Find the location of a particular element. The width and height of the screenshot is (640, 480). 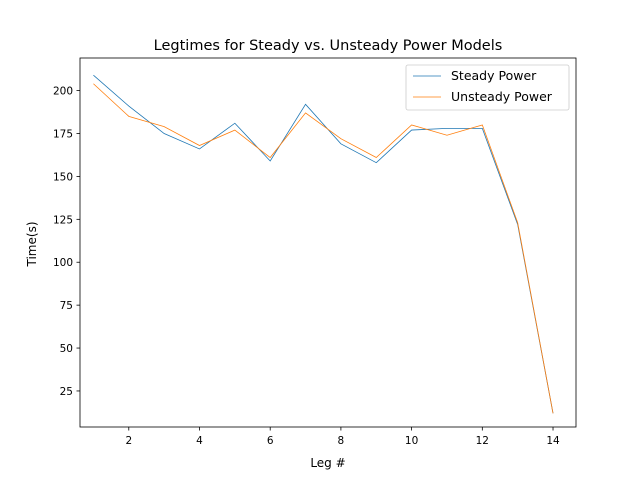

x-tick-label: 8 is located at coordinates (341, 441).